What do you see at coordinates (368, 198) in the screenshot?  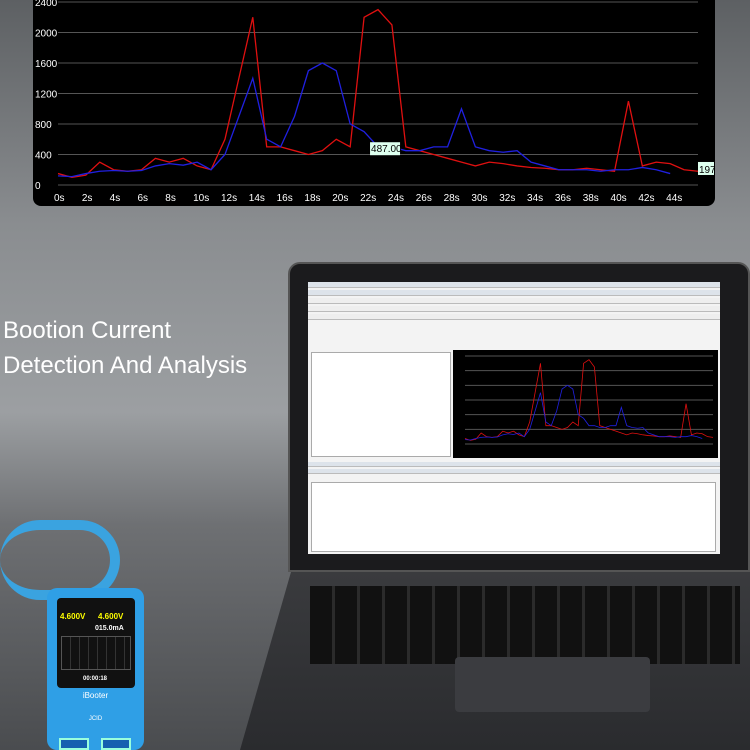 I see `x-tick-label: 22s` at bounding box center [368, 198].